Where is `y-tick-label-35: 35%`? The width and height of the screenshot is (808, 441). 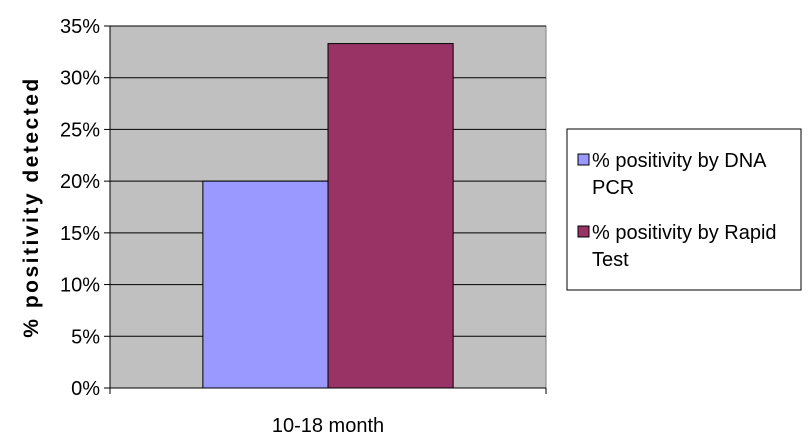
y-tick-label-35: 35% is located at coordinates (80, 27).